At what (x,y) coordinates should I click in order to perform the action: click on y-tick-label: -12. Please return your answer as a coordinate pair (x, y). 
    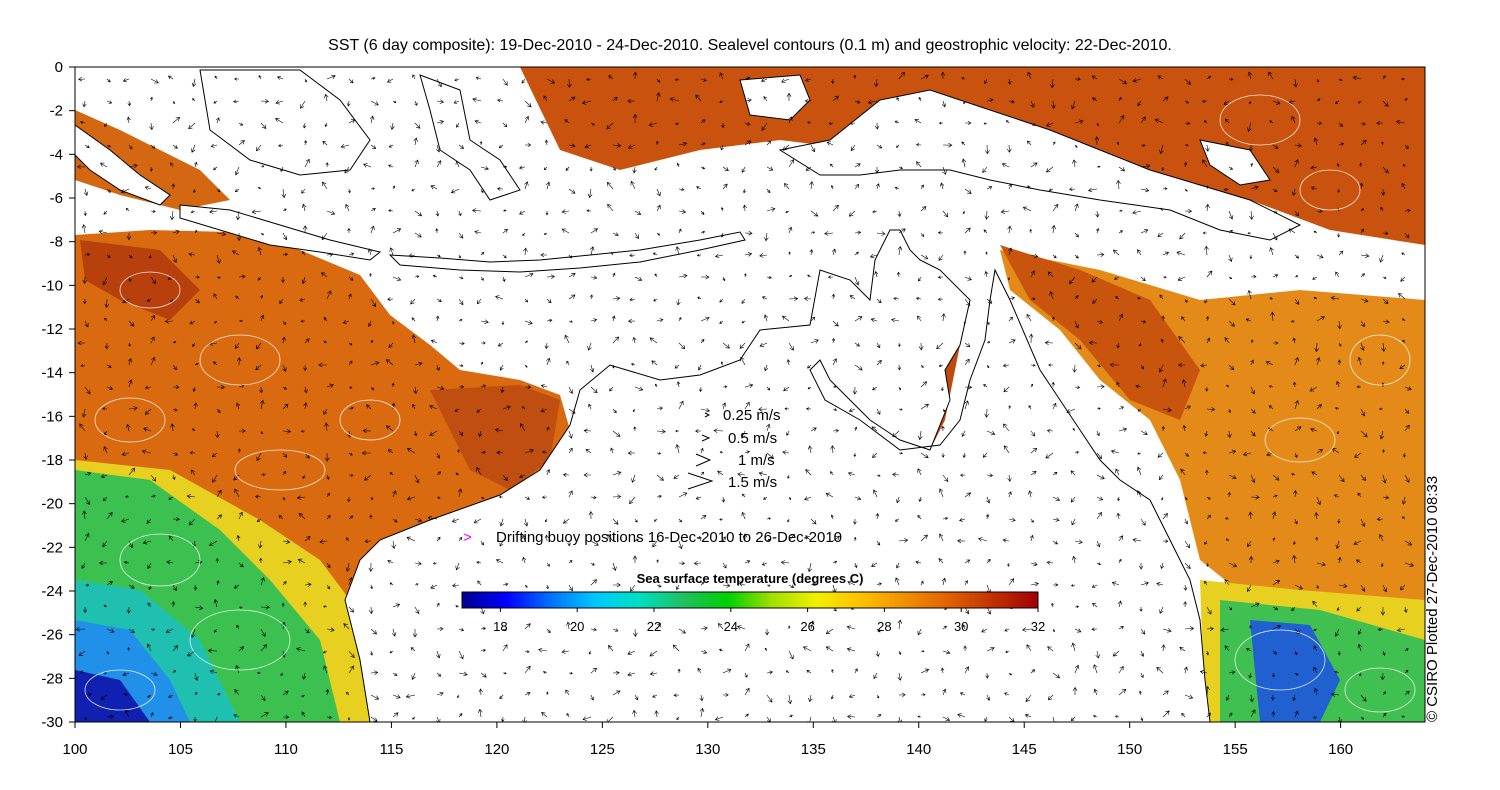
    Looking at the image, I should click on (52, 329).